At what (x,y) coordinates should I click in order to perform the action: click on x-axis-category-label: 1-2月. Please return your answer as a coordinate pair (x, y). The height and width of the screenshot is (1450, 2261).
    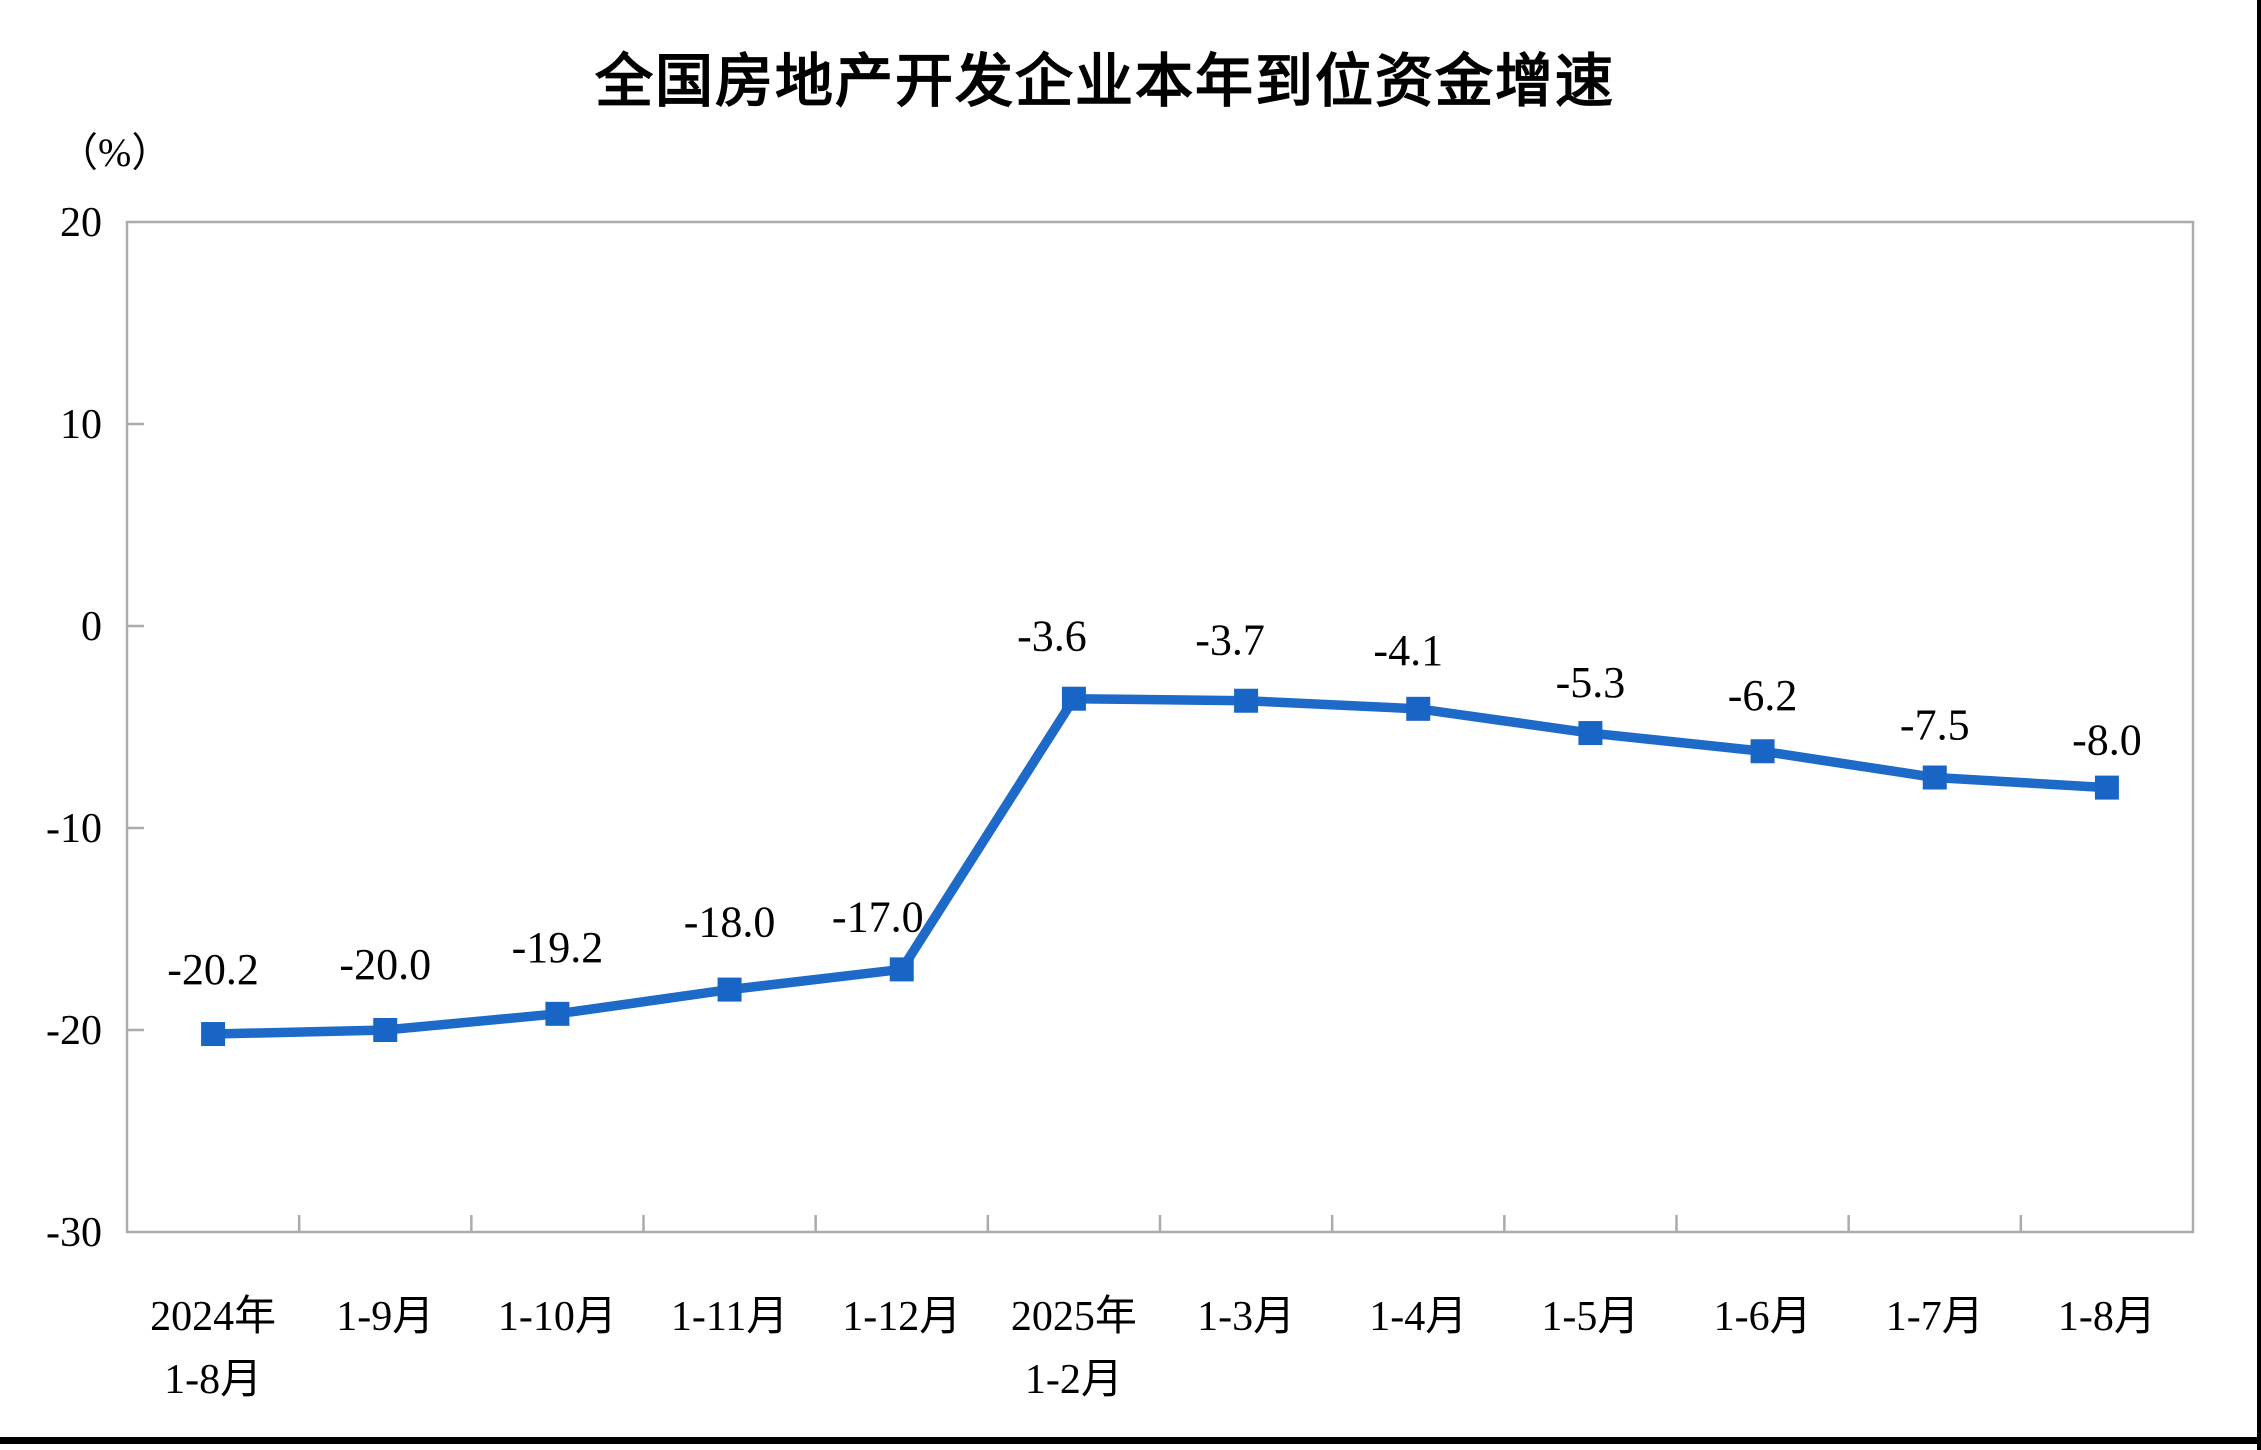
    Looking at the image, I should click on (1074, 1380).